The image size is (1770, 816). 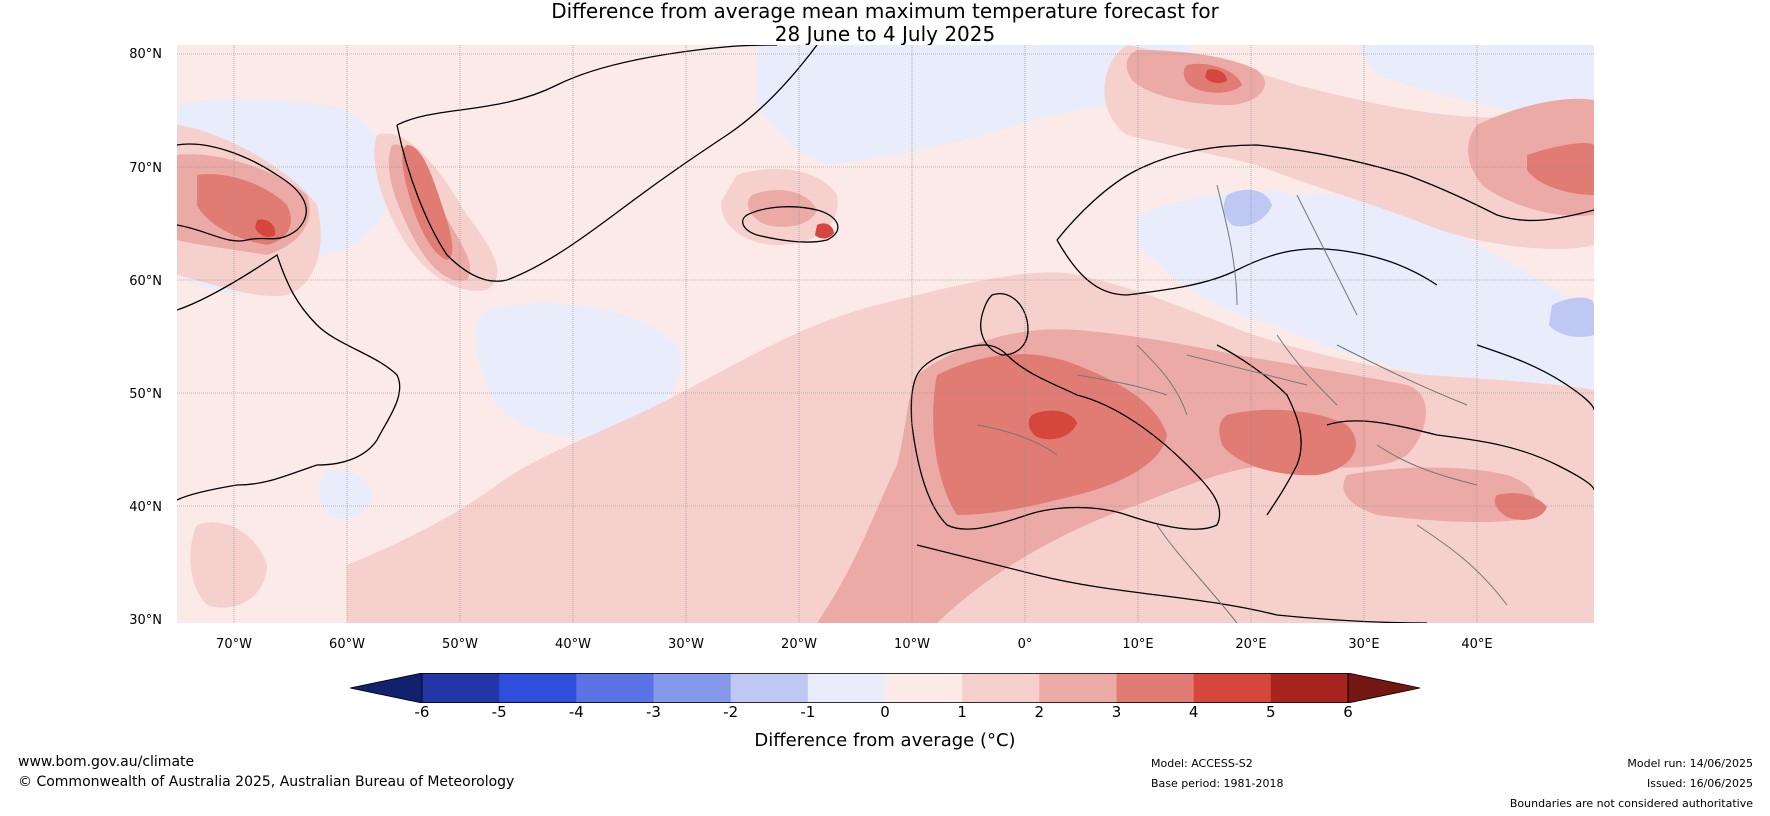 What do you see at coordinates (234, 644) in the screenshot?
I see `lon-label: 70°W` at bounding box center [234, 644].